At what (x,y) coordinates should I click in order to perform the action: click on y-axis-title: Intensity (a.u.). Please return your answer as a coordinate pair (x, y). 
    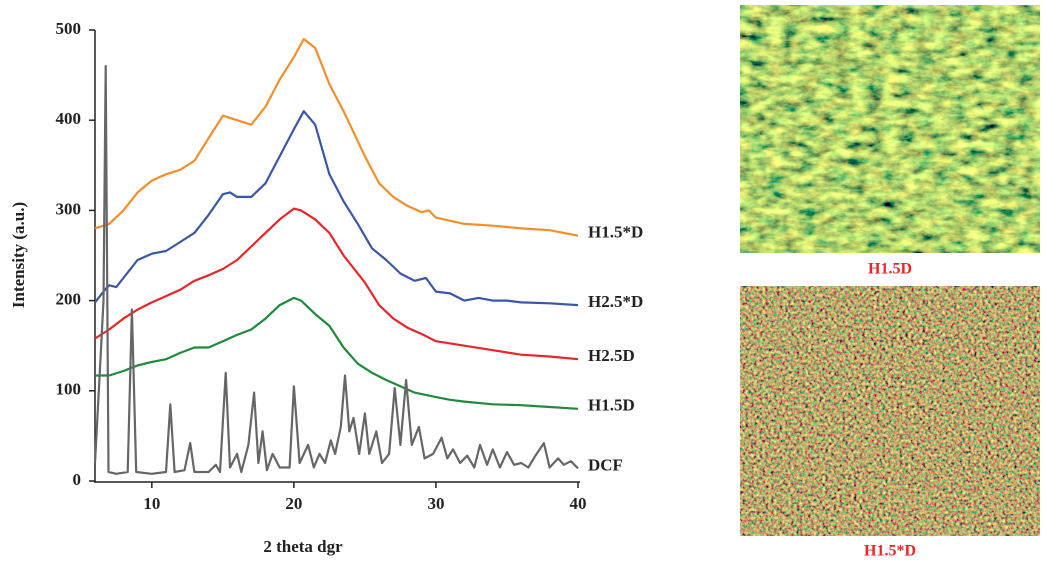
    Looking at the image, I should click on (18, 255).